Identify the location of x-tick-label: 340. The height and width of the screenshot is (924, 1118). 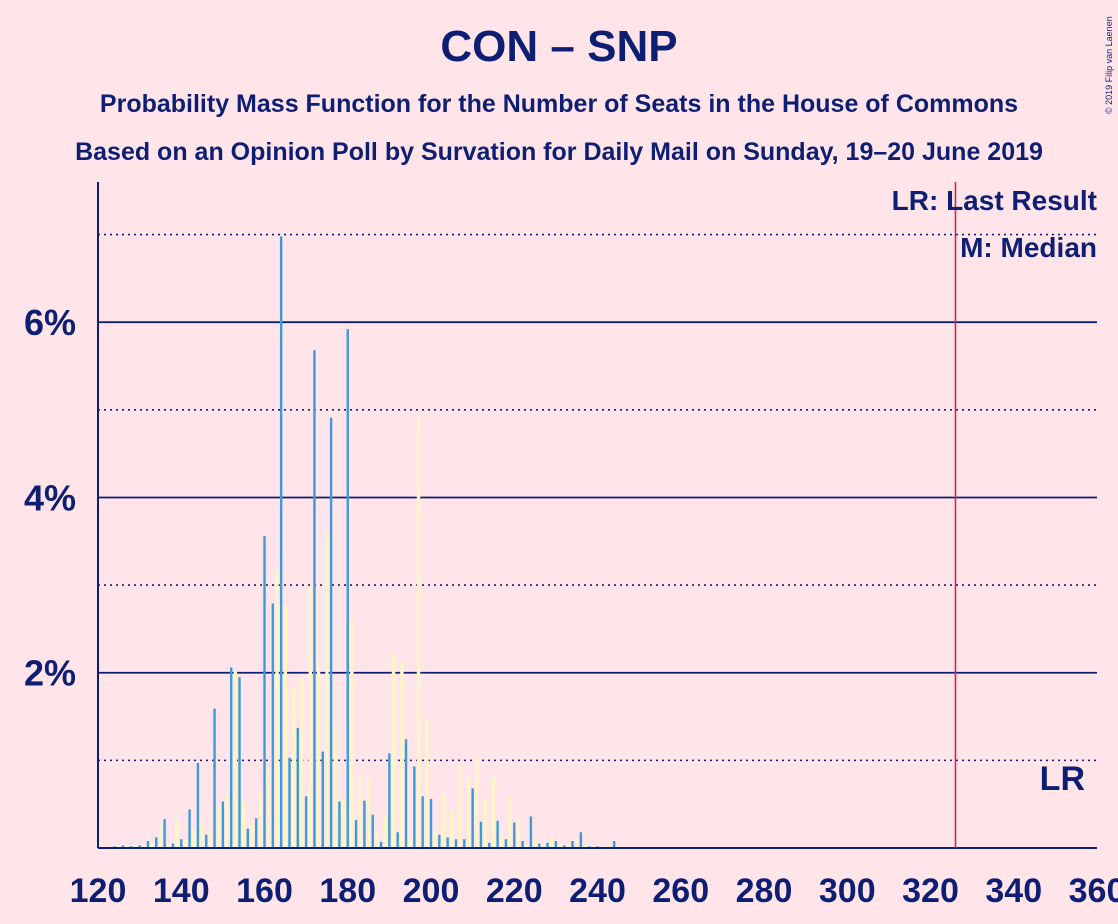
(1013, 891).